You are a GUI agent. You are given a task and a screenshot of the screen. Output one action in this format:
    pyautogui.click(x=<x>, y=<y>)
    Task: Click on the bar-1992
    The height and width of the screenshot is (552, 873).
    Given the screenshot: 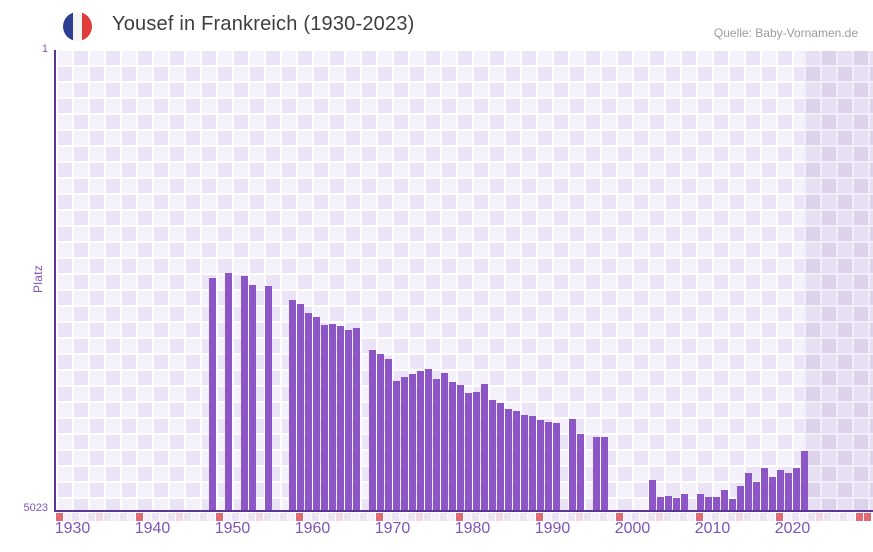 What is the action you would take?
    pyautogui.click(x=556, y=467)
    